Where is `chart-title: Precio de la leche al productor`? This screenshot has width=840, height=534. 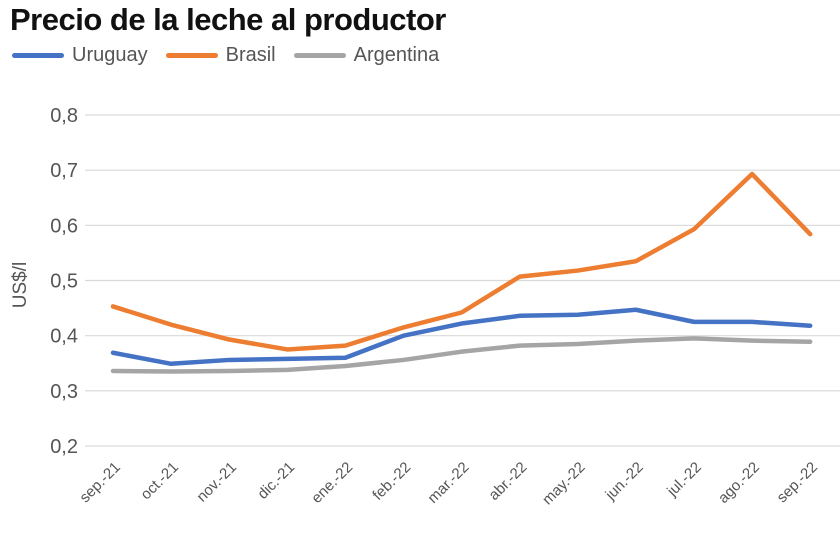 chart-title: Precio de la leche al productor is located at coordinates (228, 19).